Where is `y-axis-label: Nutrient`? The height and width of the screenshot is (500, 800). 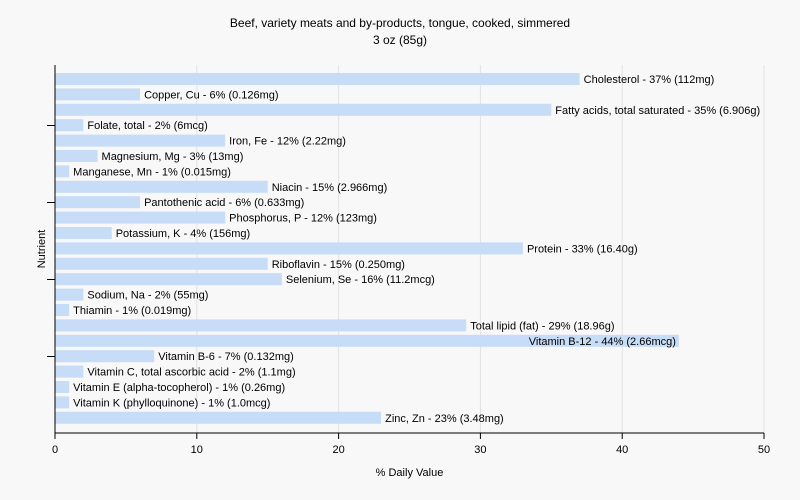
y-axis-label: Nutrient is located at coordinates (42, 249).